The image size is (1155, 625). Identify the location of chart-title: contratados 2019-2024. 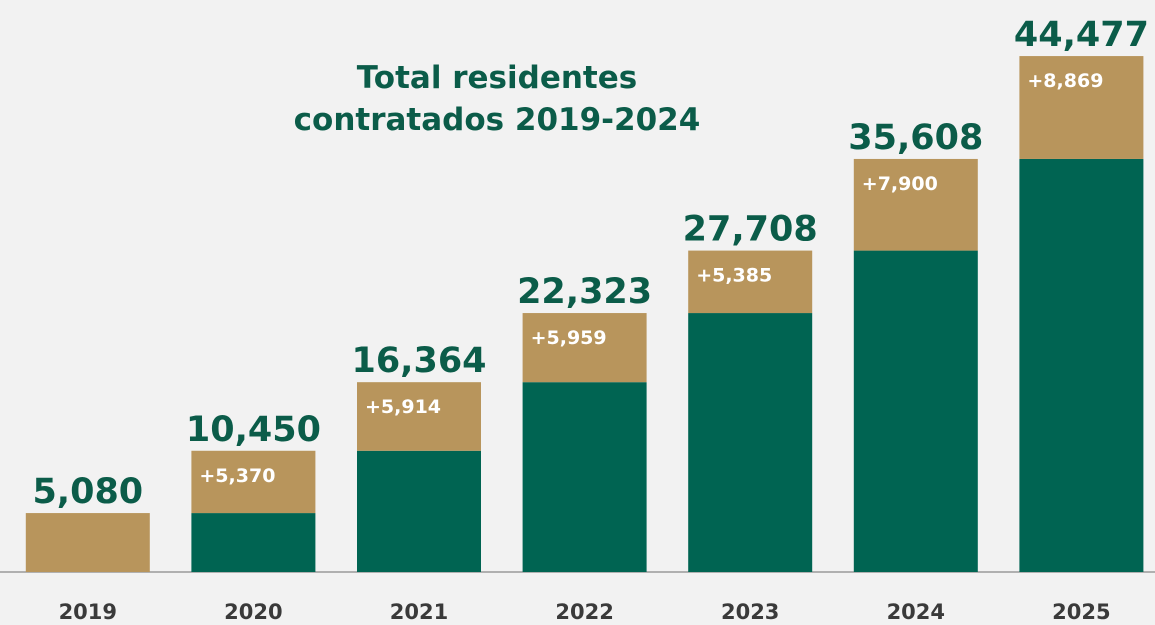
(497, 120).